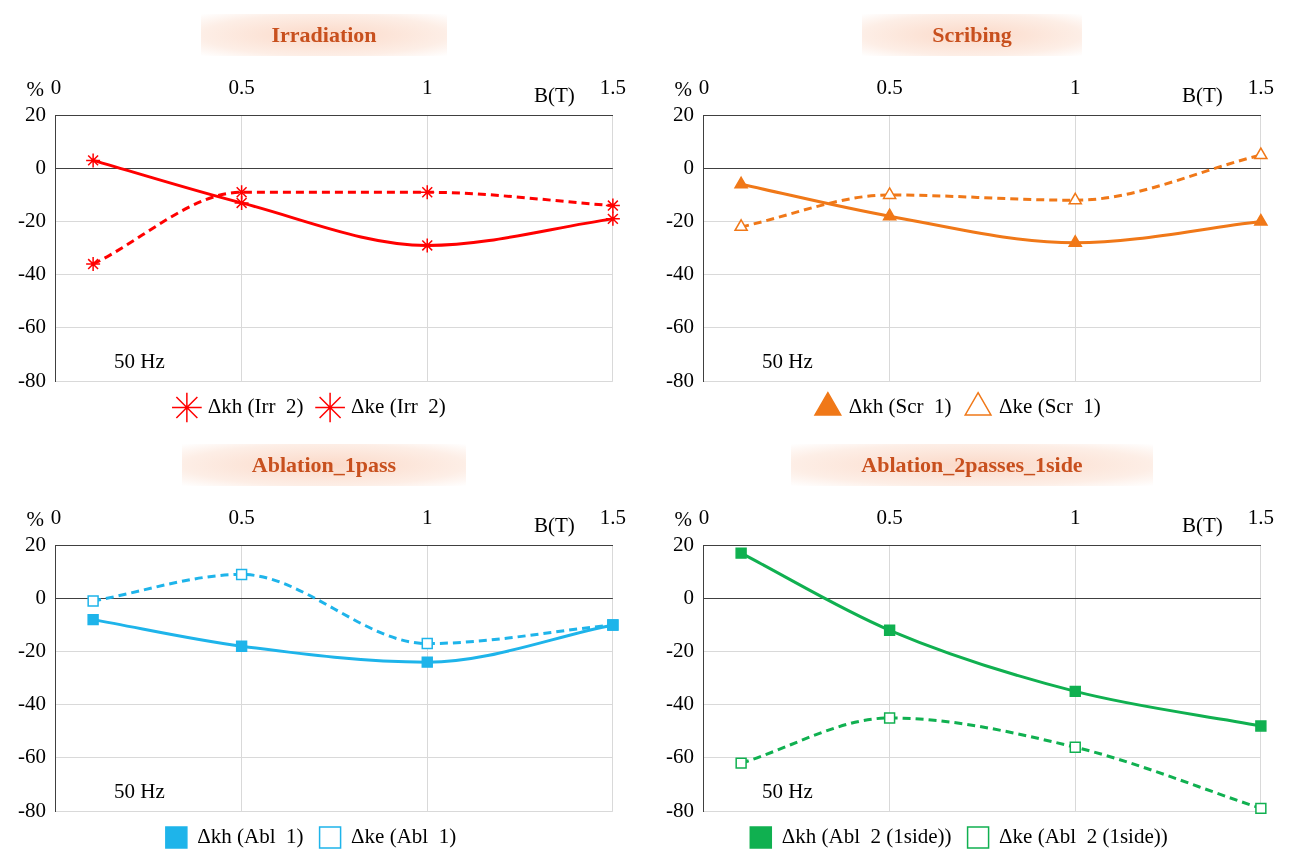 Image resolution: width=1296 pixels, height=861 pixels. Describe the element at coordinates (404, 836) in the screenshot. I see `legend-label: Δke (Abl 1)` at that location.